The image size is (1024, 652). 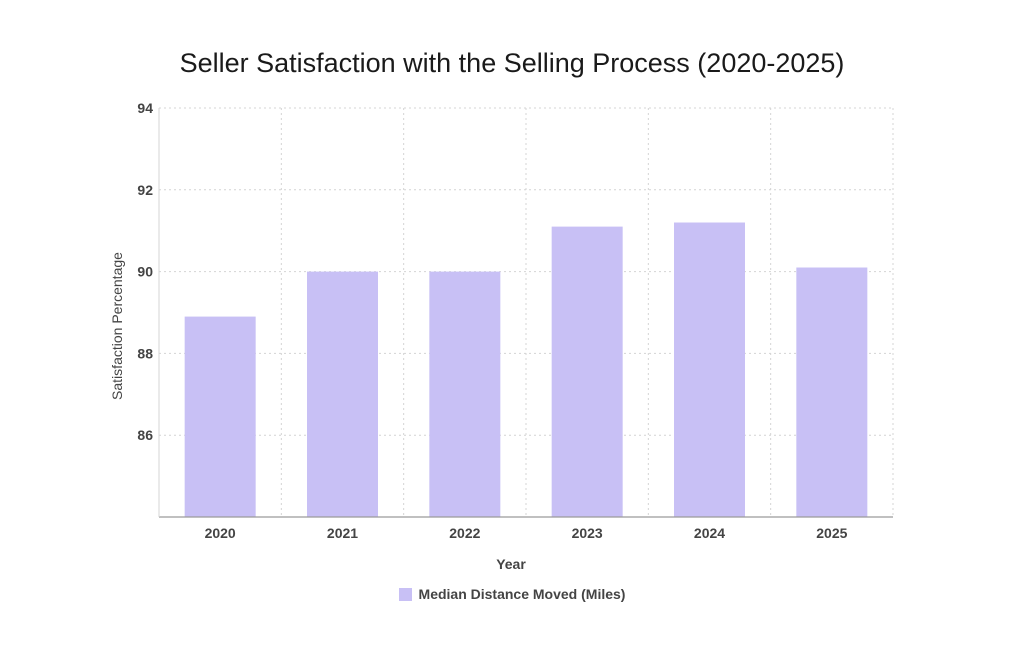 I want to click on bar-2023, so click(x=587, y=372).